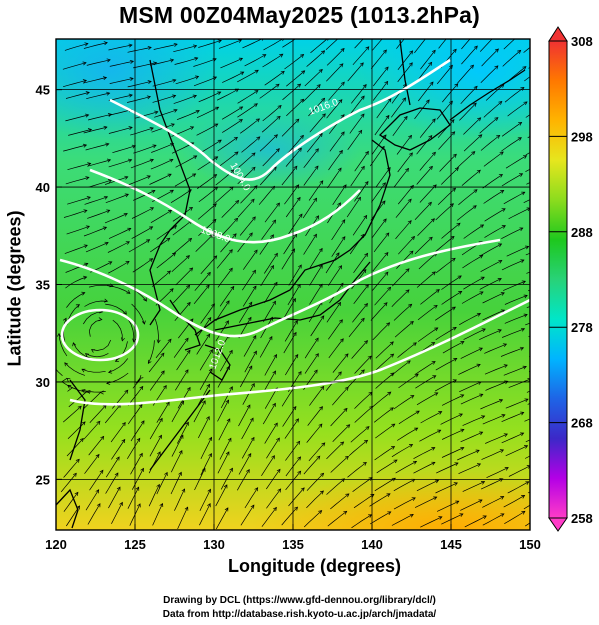 This screenshot has height=625, width=599. What do you see at coordinates (582, 423) in the screenshot?
I see `colorbar-tick-label-268: 268` at bounding box center [582, 423].